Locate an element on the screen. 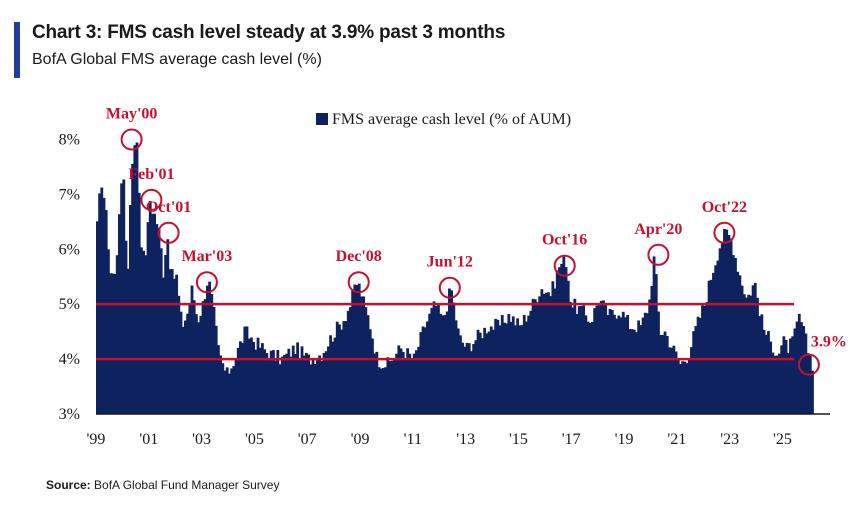 The height and width of the screenshot is (505, 848). x-tick-label: '19 is located at coordinates (624, 439).